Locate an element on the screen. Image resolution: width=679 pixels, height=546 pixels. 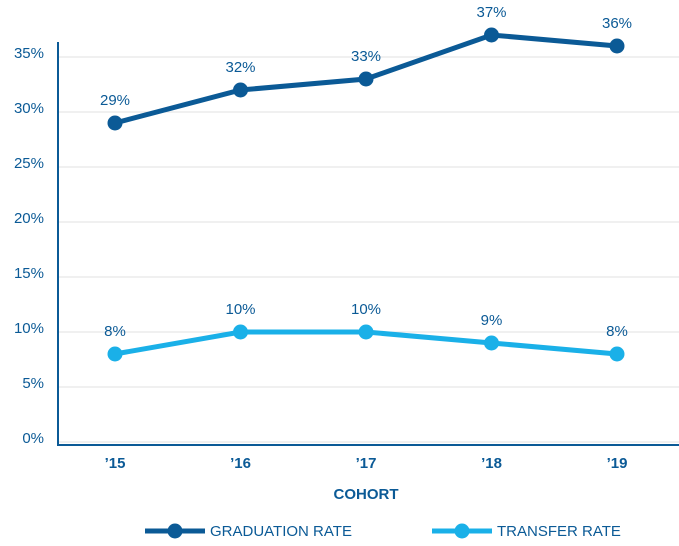
y-tick-label: 25% is located at coordinates (29, 163).